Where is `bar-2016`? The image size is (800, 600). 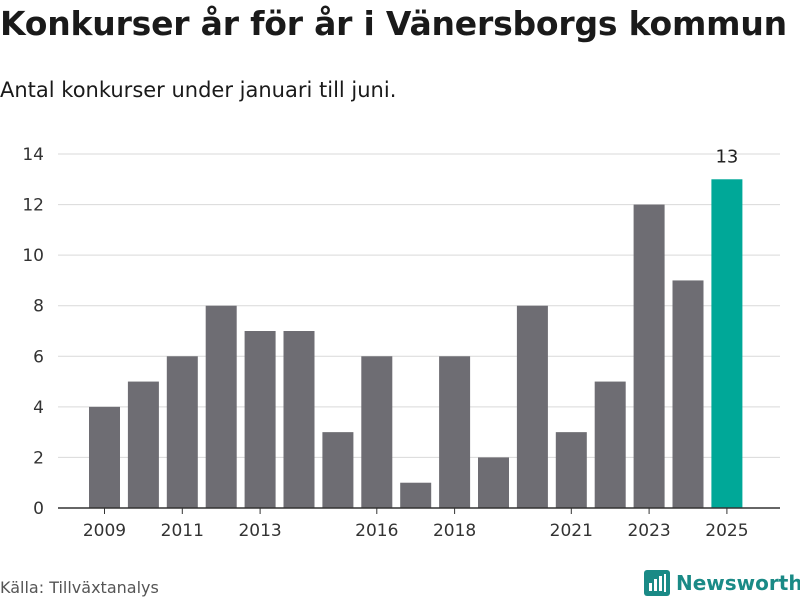
bar-2016 is located at coordinates (377, 432).